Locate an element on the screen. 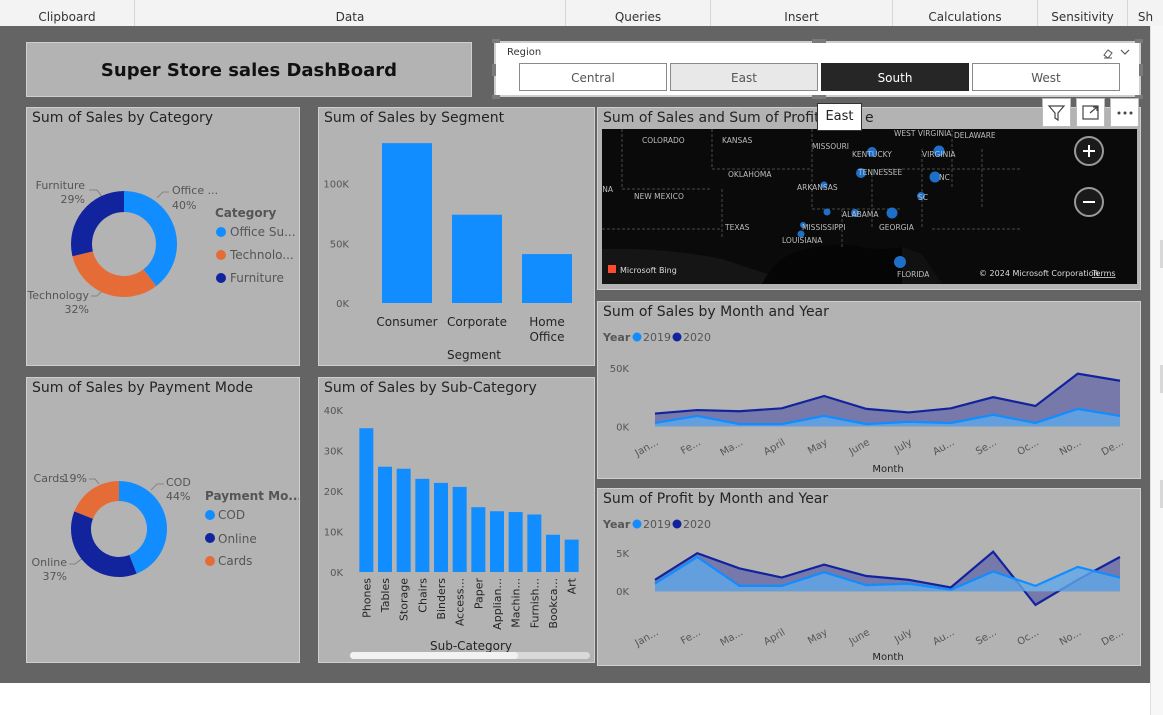 The image size is (1163, 715). ribbon-group-share: Sh is located at coordinates (1145, 13).